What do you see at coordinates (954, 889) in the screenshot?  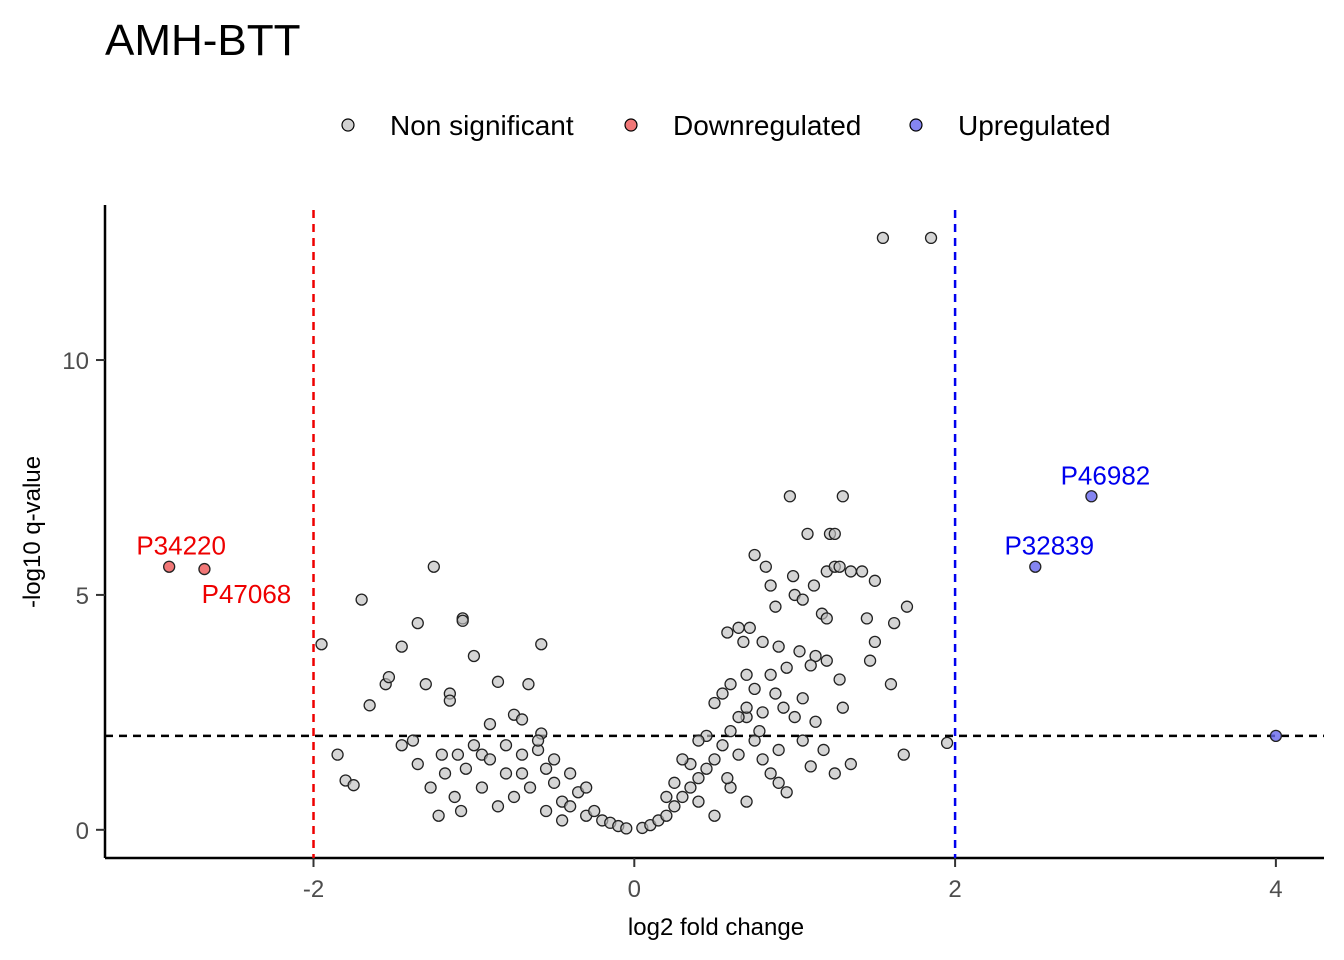 I see `x-tick-label: 2` at bounding box center [954, 889].